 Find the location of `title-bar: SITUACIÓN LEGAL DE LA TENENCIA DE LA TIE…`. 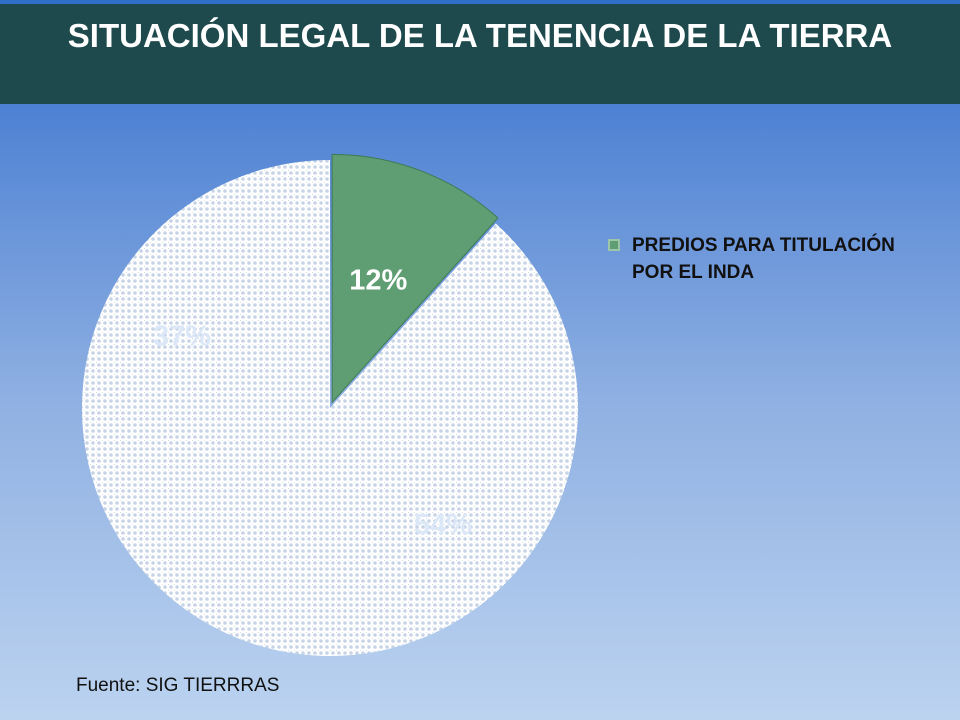

title-bar: SITUACIÓN LEGAL DE LA TENENCIA DE LA TIE… is located at coordinates (480, 52).